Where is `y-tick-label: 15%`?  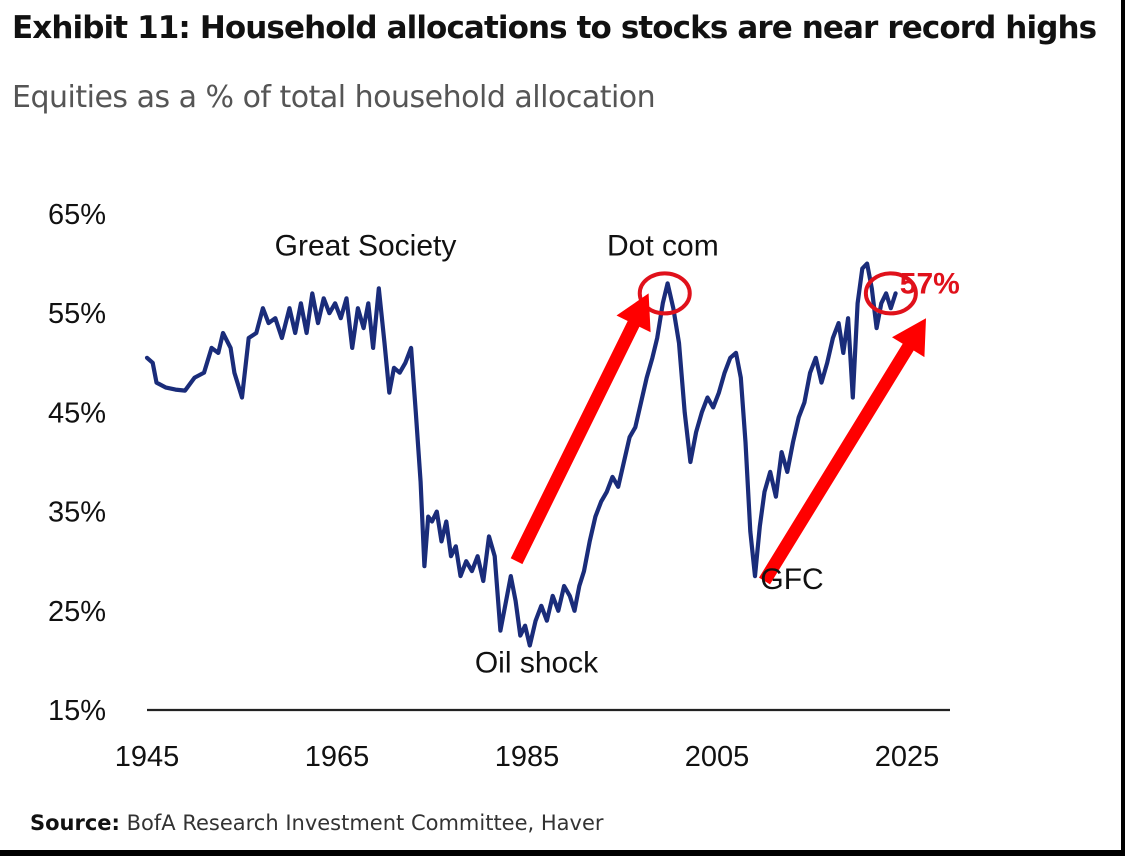
y-tick-label: 15% is located at coordinates (77, 711).